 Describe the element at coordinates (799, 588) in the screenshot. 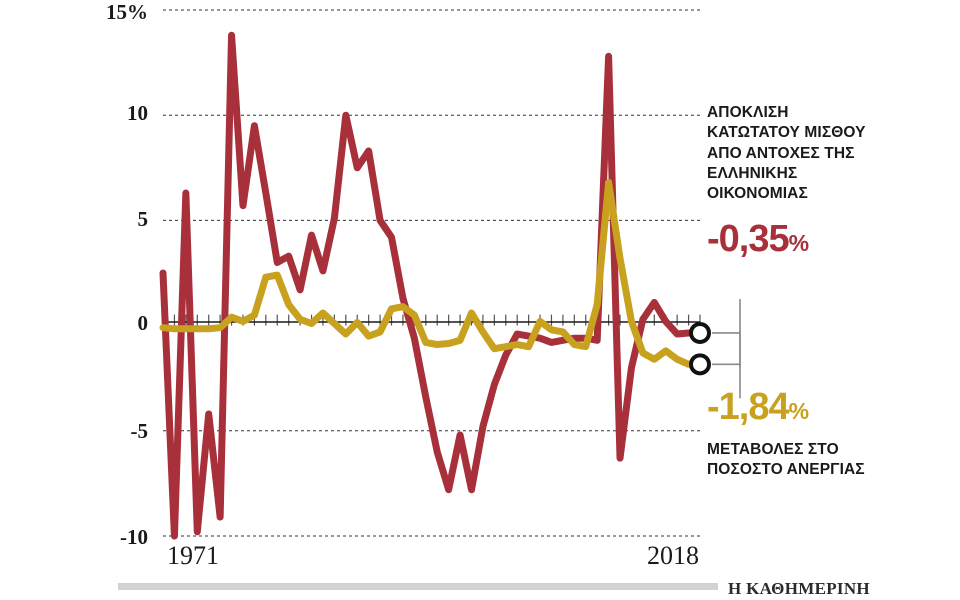

I see `footer-brand: Η ΚΑΘΗΜΕΡΙΝΗ` at that location.